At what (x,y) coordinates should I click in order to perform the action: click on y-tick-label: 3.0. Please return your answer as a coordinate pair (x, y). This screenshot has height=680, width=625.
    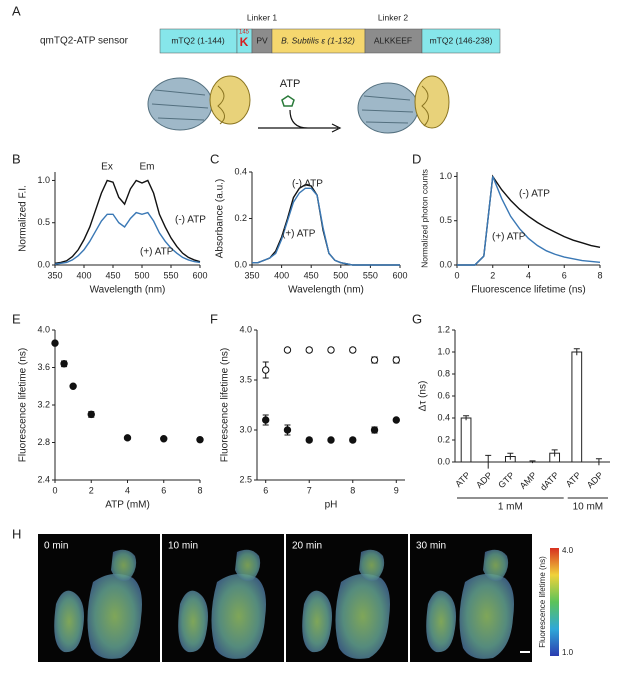
    Looking at the image, I should click on (245, 429).